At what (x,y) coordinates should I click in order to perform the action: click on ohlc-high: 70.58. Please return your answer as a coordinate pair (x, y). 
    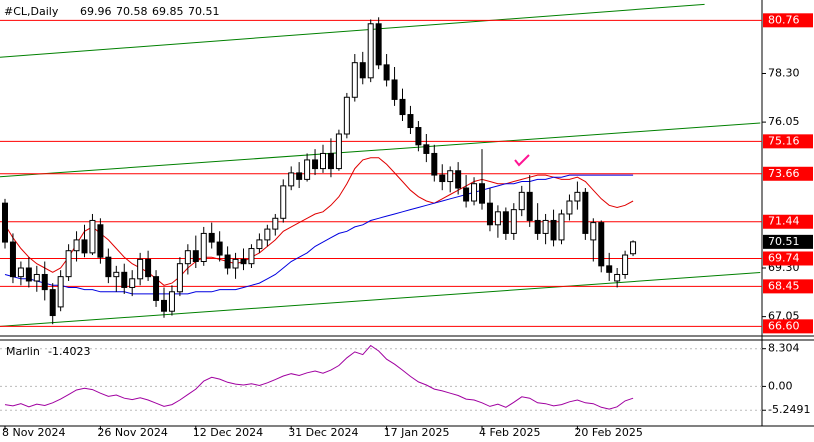
    Looking at the image, I should click on (132, 11).